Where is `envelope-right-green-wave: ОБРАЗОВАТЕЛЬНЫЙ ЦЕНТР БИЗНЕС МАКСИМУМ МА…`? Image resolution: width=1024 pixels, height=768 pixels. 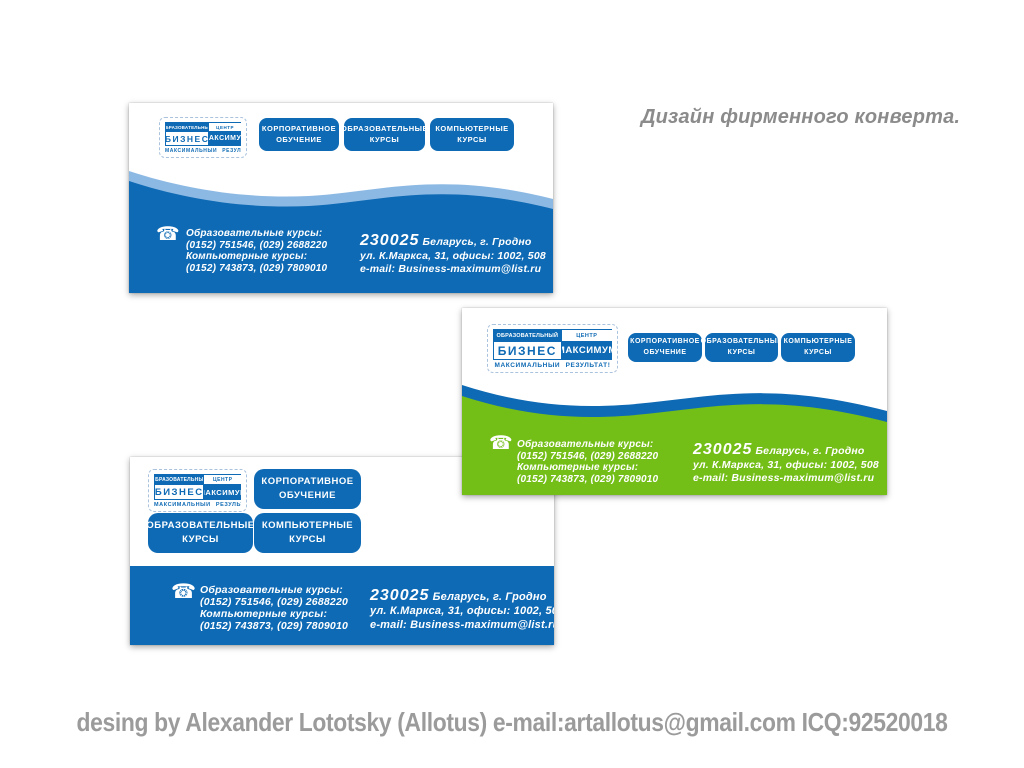 envelope-right-green-wave: ОБРАЗОВАТЕЛЬНЫЙ ЦЕНТР БИЗНЕС МАКСИМУМ МА… is located at coordinates (674, 401).